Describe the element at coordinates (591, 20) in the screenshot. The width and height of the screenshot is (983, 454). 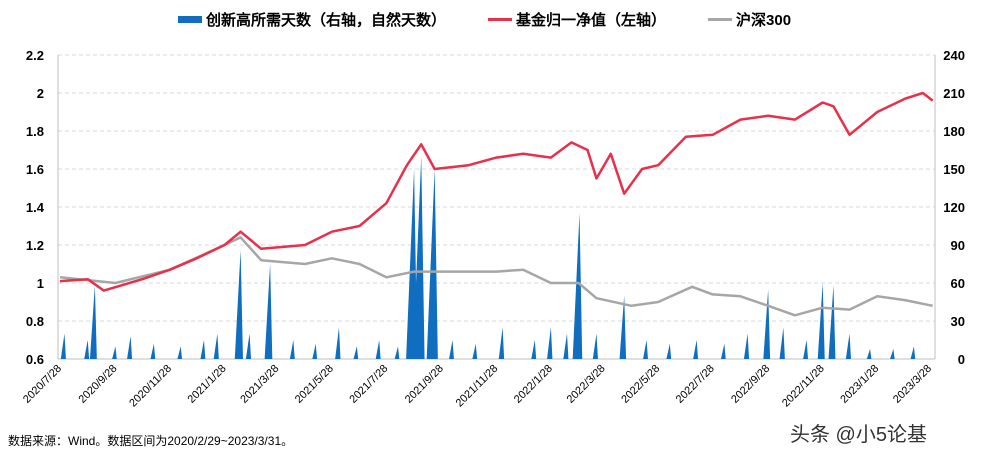
I see `legend-label: 基金归一净值（左轴）` at that location.